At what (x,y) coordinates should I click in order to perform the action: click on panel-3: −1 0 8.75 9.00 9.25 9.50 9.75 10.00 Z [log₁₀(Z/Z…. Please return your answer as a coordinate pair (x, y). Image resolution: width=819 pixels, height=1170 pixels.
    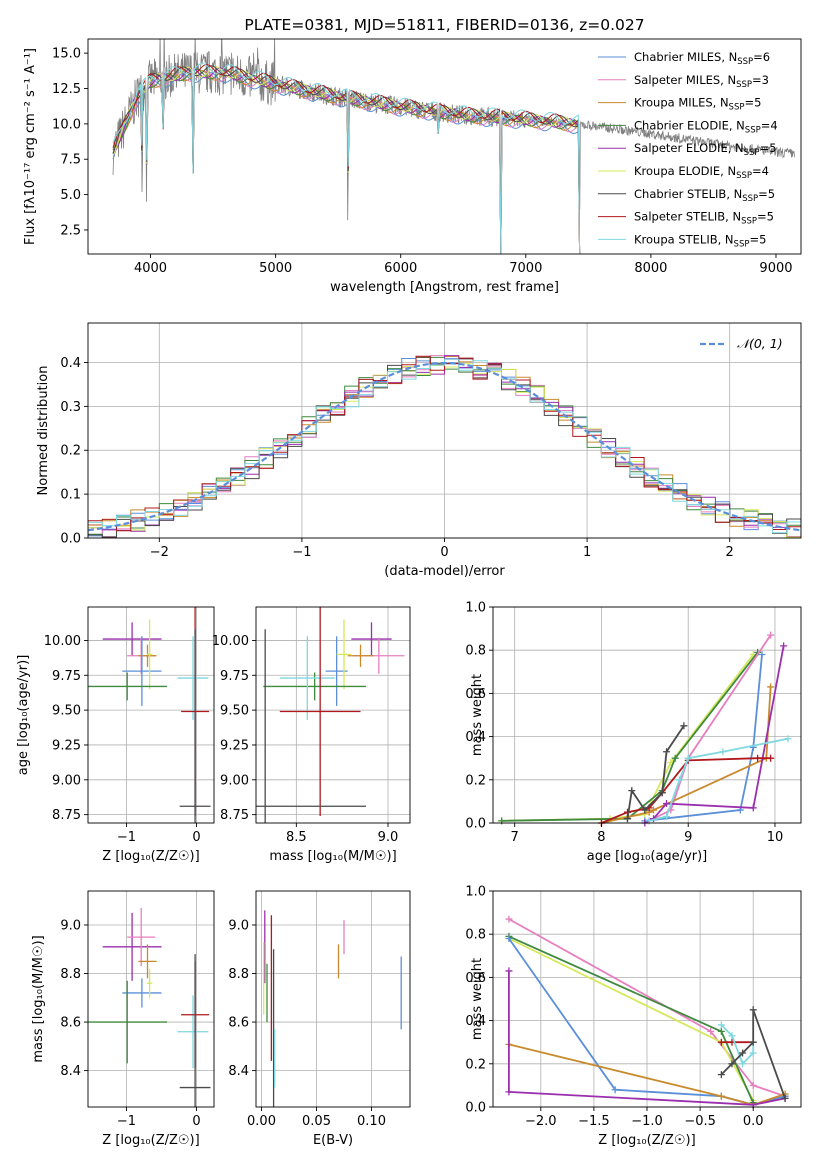
    Looking at the image, I should click on (115, 735).